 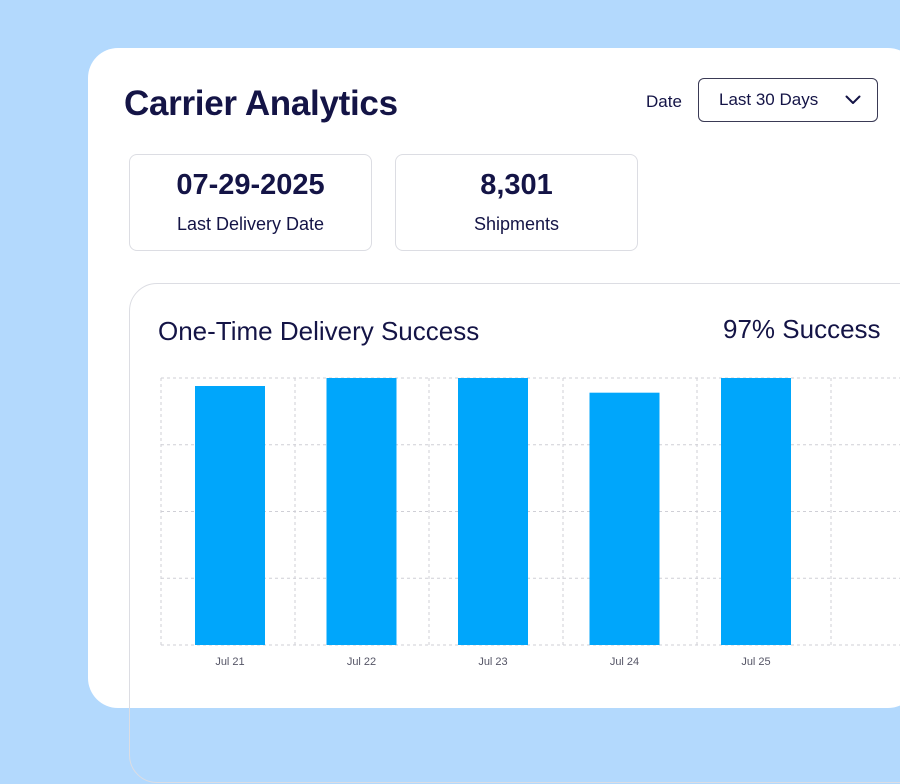 What do you see at coordinates (516, 202) in the screenshot?
I see `stat-card-shipments: 8,301 Shipments` at bounding box center [516, 202].